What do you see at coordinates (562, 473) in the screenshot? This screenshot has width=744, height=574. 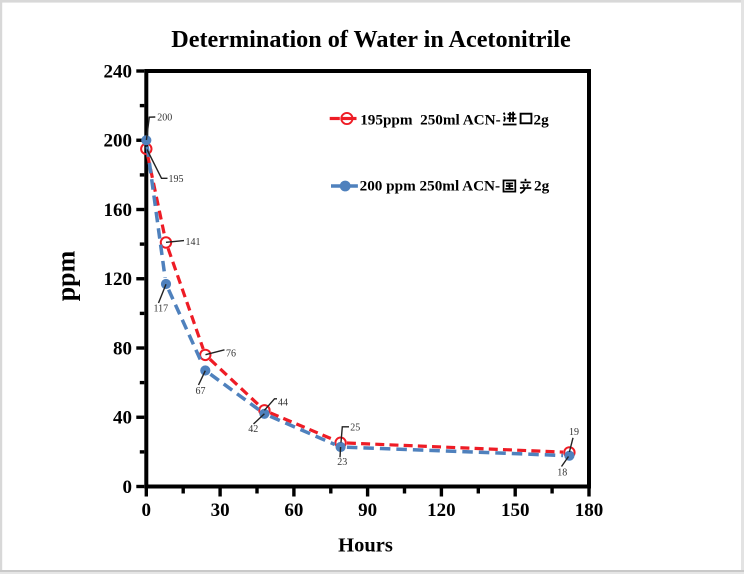 I see `svg-text: 18` at bounding box center [562, 473].